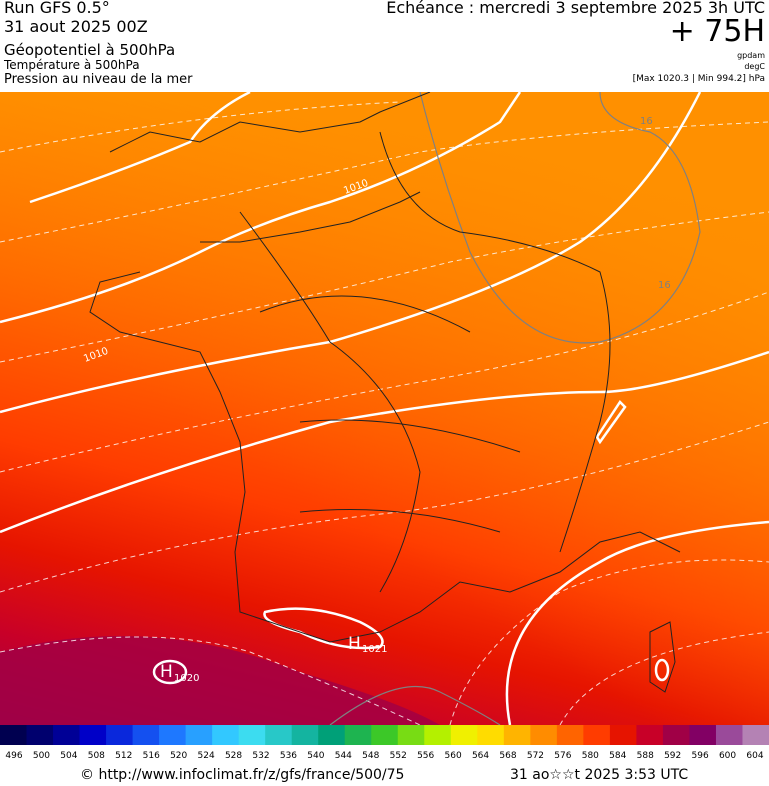 This screenshot has width=769, height=786. What do you see at coordinates (480, 756) in the screenshot?
I see `legend-label: 564` at bounding box center [480, 756].